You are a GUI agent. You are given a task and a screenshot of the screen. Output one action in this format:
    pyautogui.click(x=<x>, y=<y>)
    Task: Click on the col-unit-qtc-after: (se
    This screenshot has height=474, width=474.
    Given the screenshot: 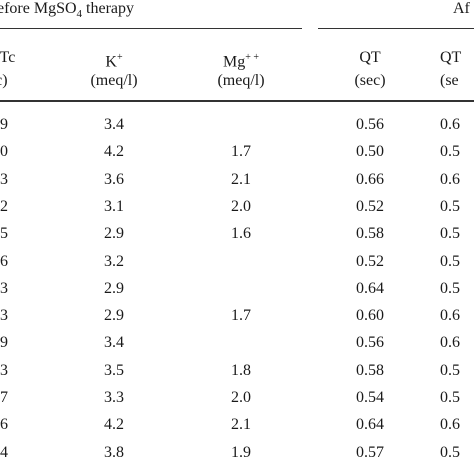 What is the action you would take?
    pyautogui.click(x=449, y=80)
    